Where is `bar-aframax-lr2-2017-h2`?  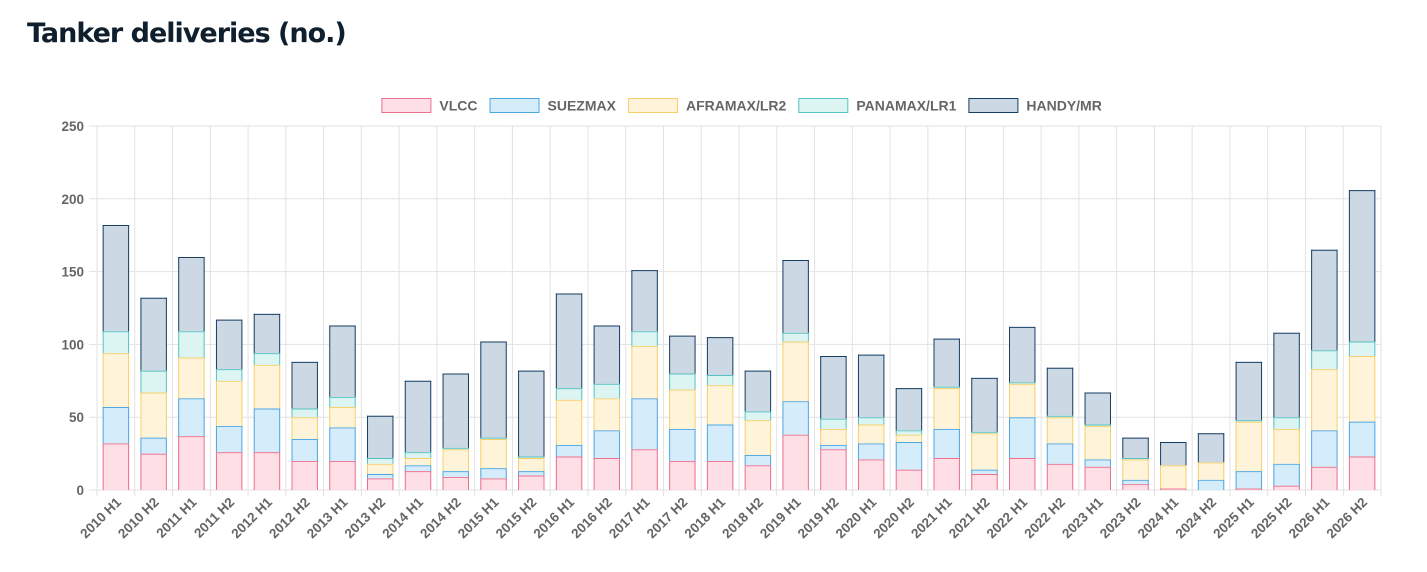 bar-aframax-lr2-2017-h2 is located at coordinates (682, 409).